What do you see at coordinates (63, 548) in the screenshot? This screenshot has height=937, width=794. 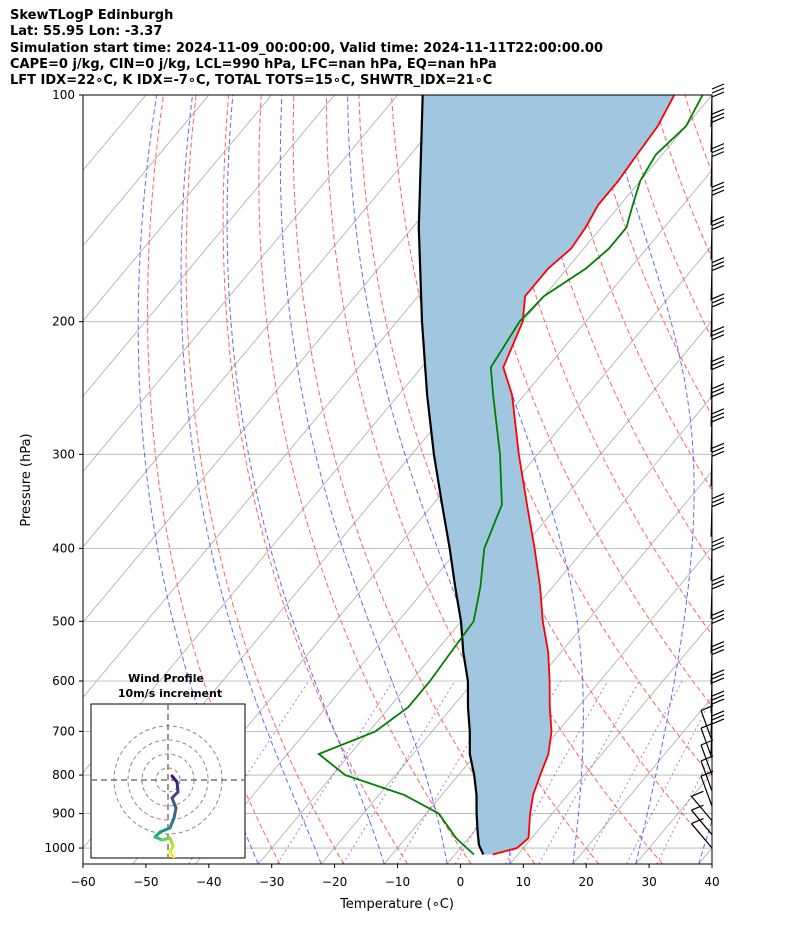 I see `y-tick-label: 400` at bounding box center [63, 548].